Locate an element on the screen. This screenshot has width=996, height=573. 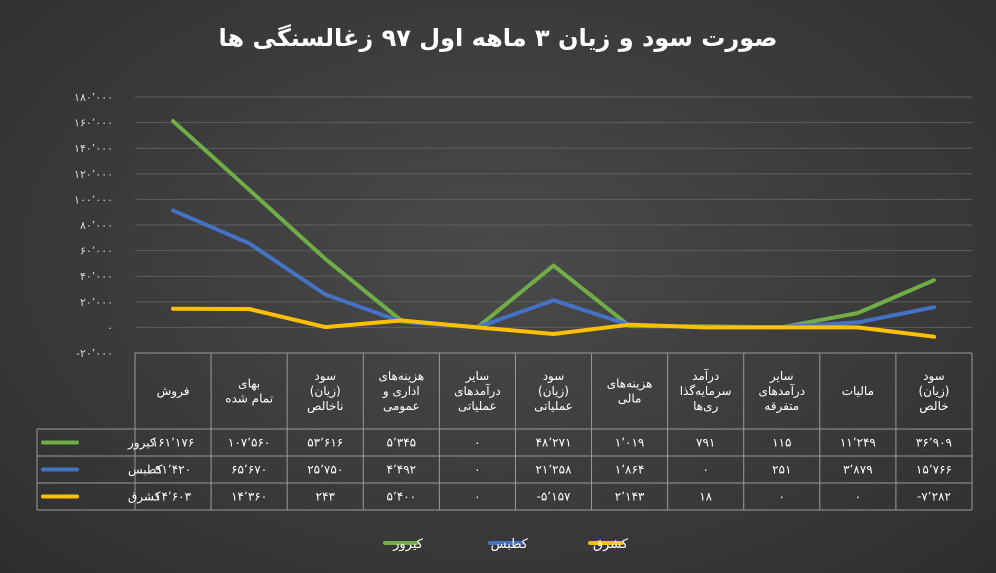
series-line is located at coordinates (553, 322).